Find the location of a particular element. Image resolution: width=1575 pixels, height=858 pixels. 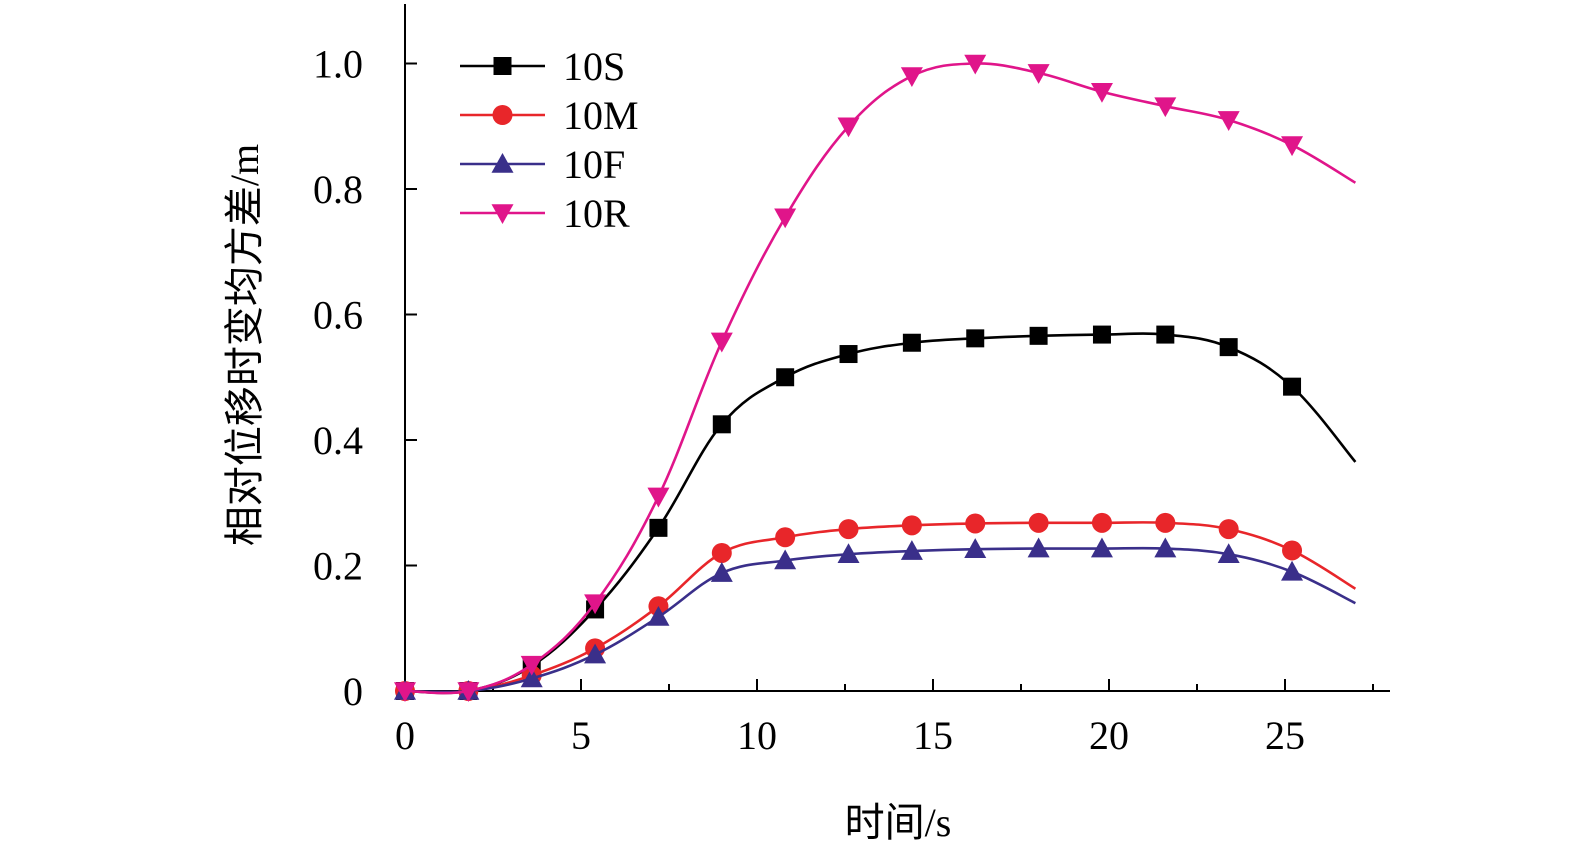

series-line-10F is located at coordinates (880, 620).